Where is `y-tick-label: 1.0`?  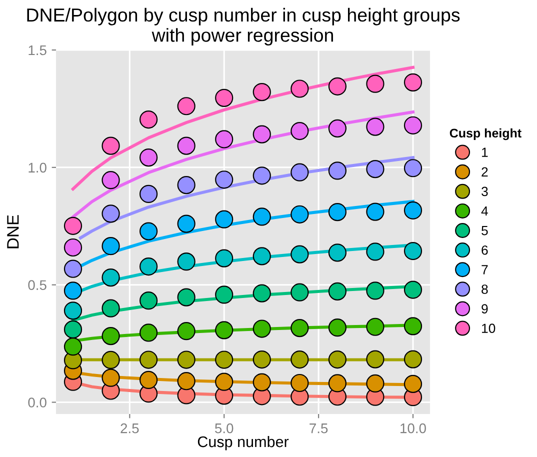 y-tick-label: 1.0 is located at coordinates (37, 167).